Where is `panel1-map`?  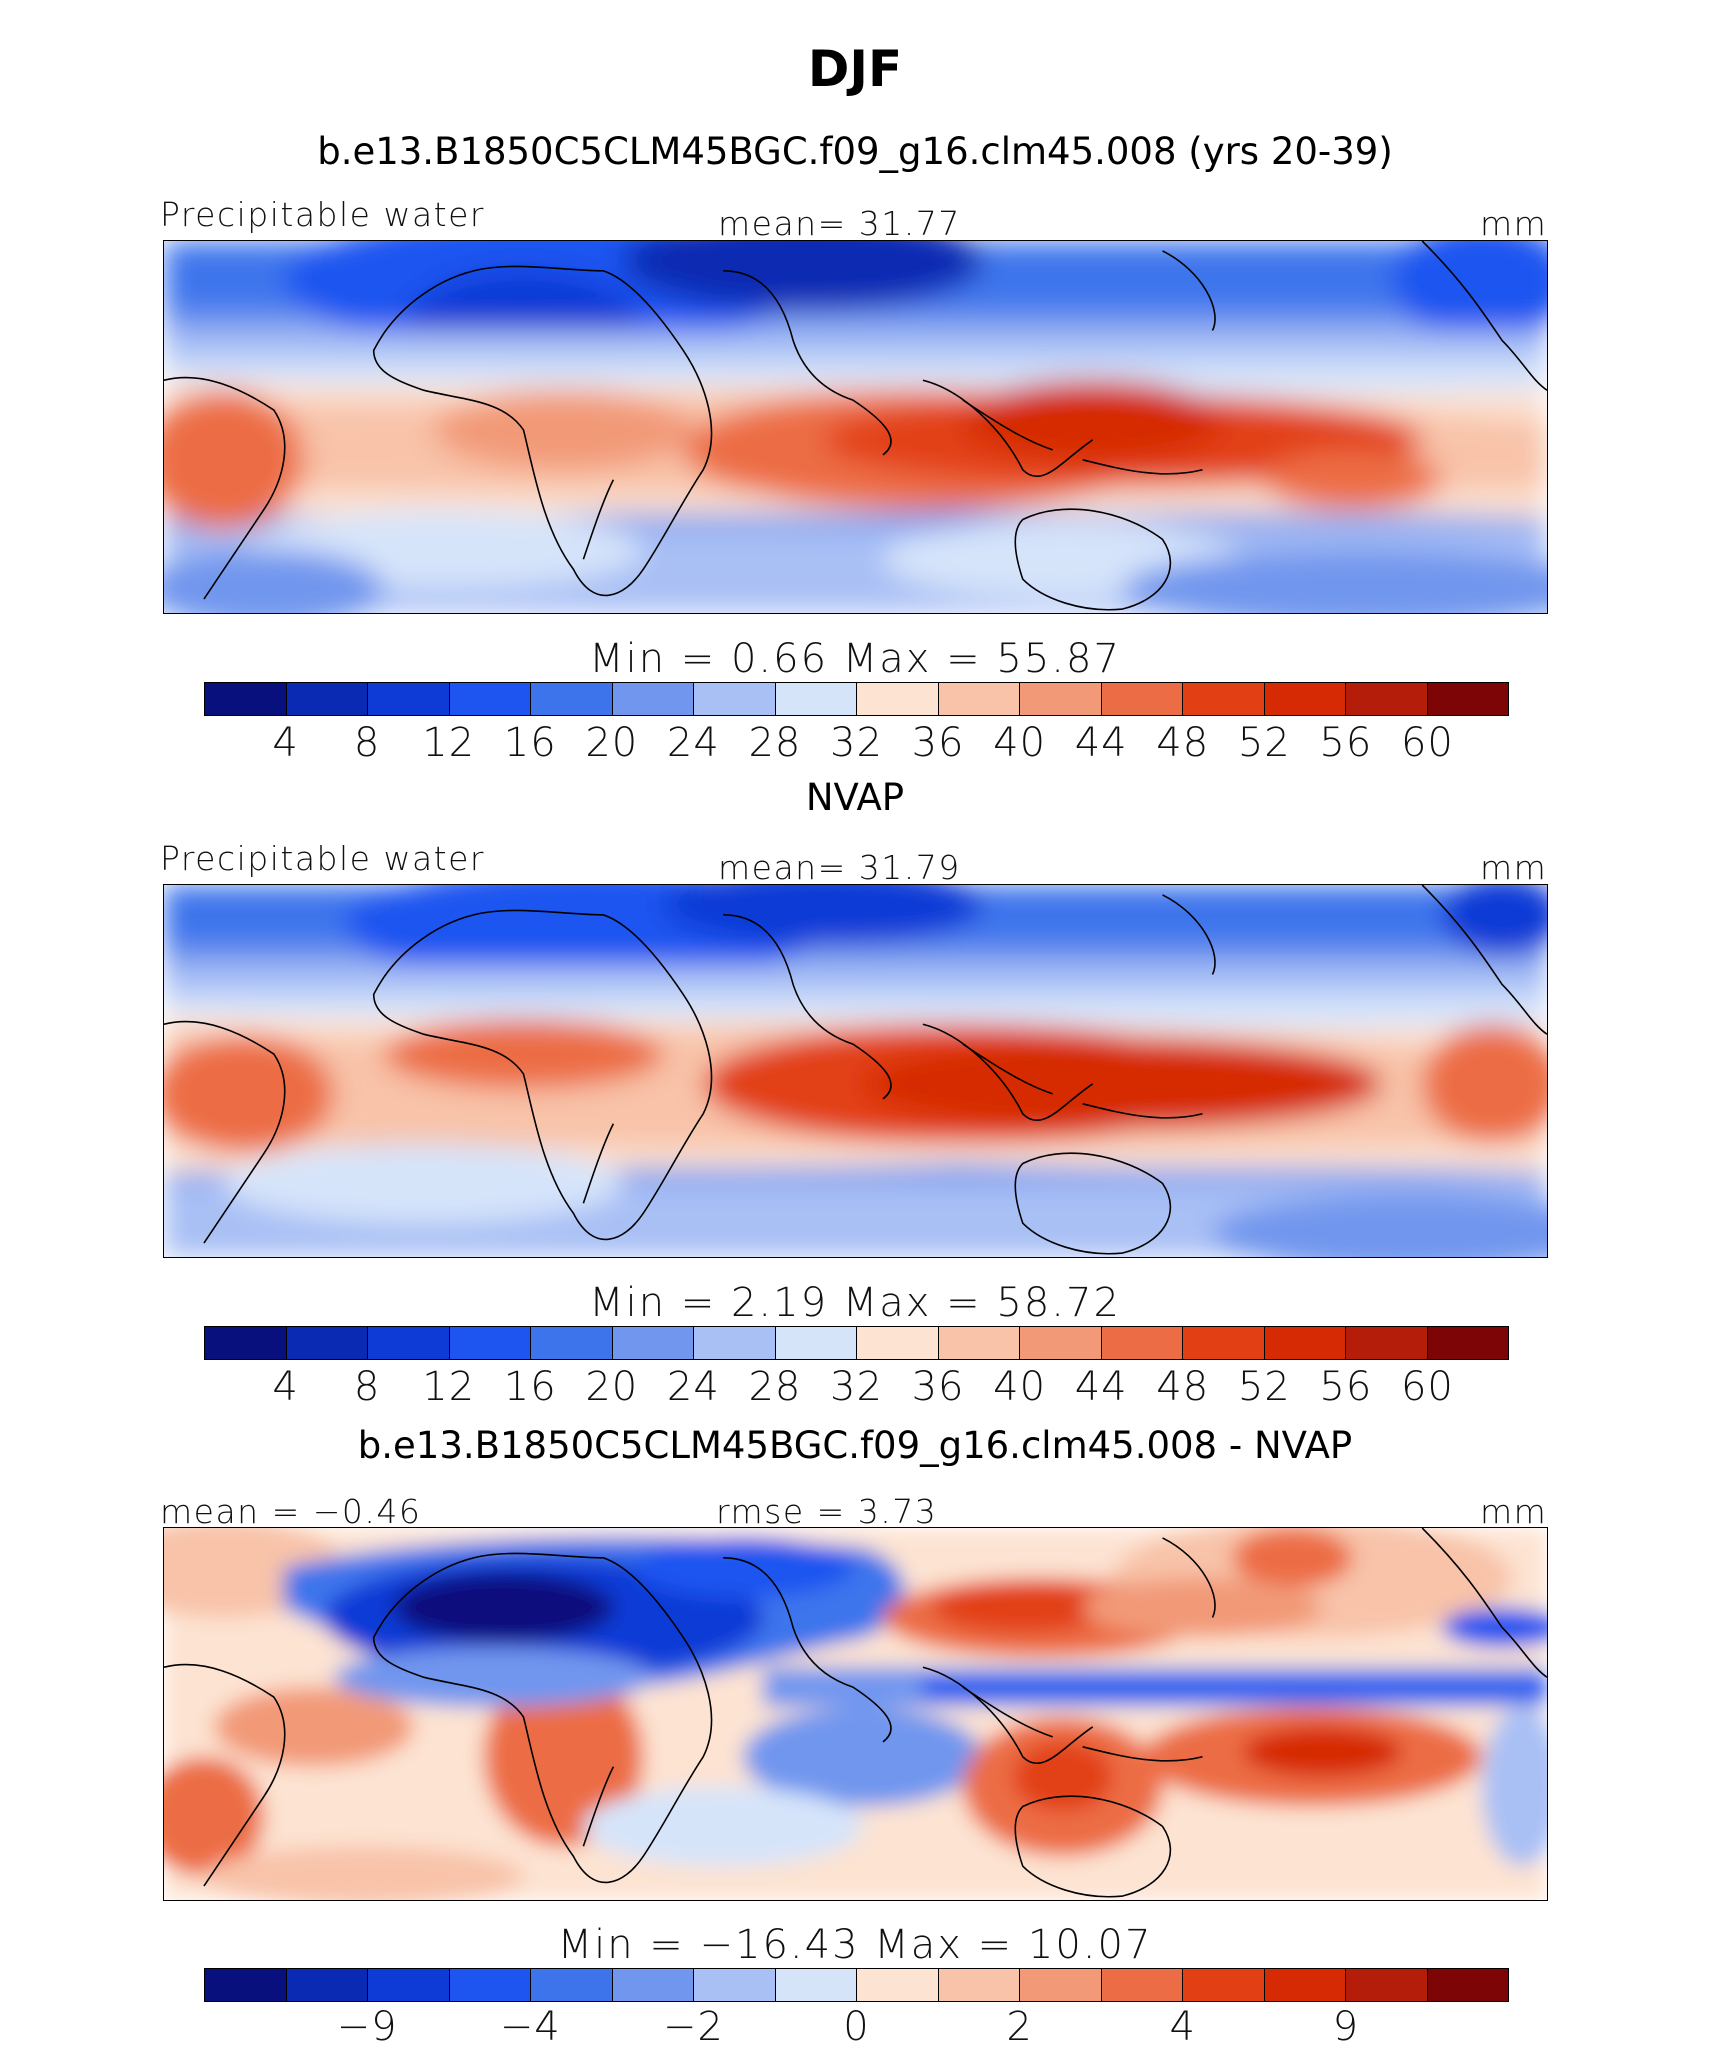
panel1-map is located at coordinates (855, 427).